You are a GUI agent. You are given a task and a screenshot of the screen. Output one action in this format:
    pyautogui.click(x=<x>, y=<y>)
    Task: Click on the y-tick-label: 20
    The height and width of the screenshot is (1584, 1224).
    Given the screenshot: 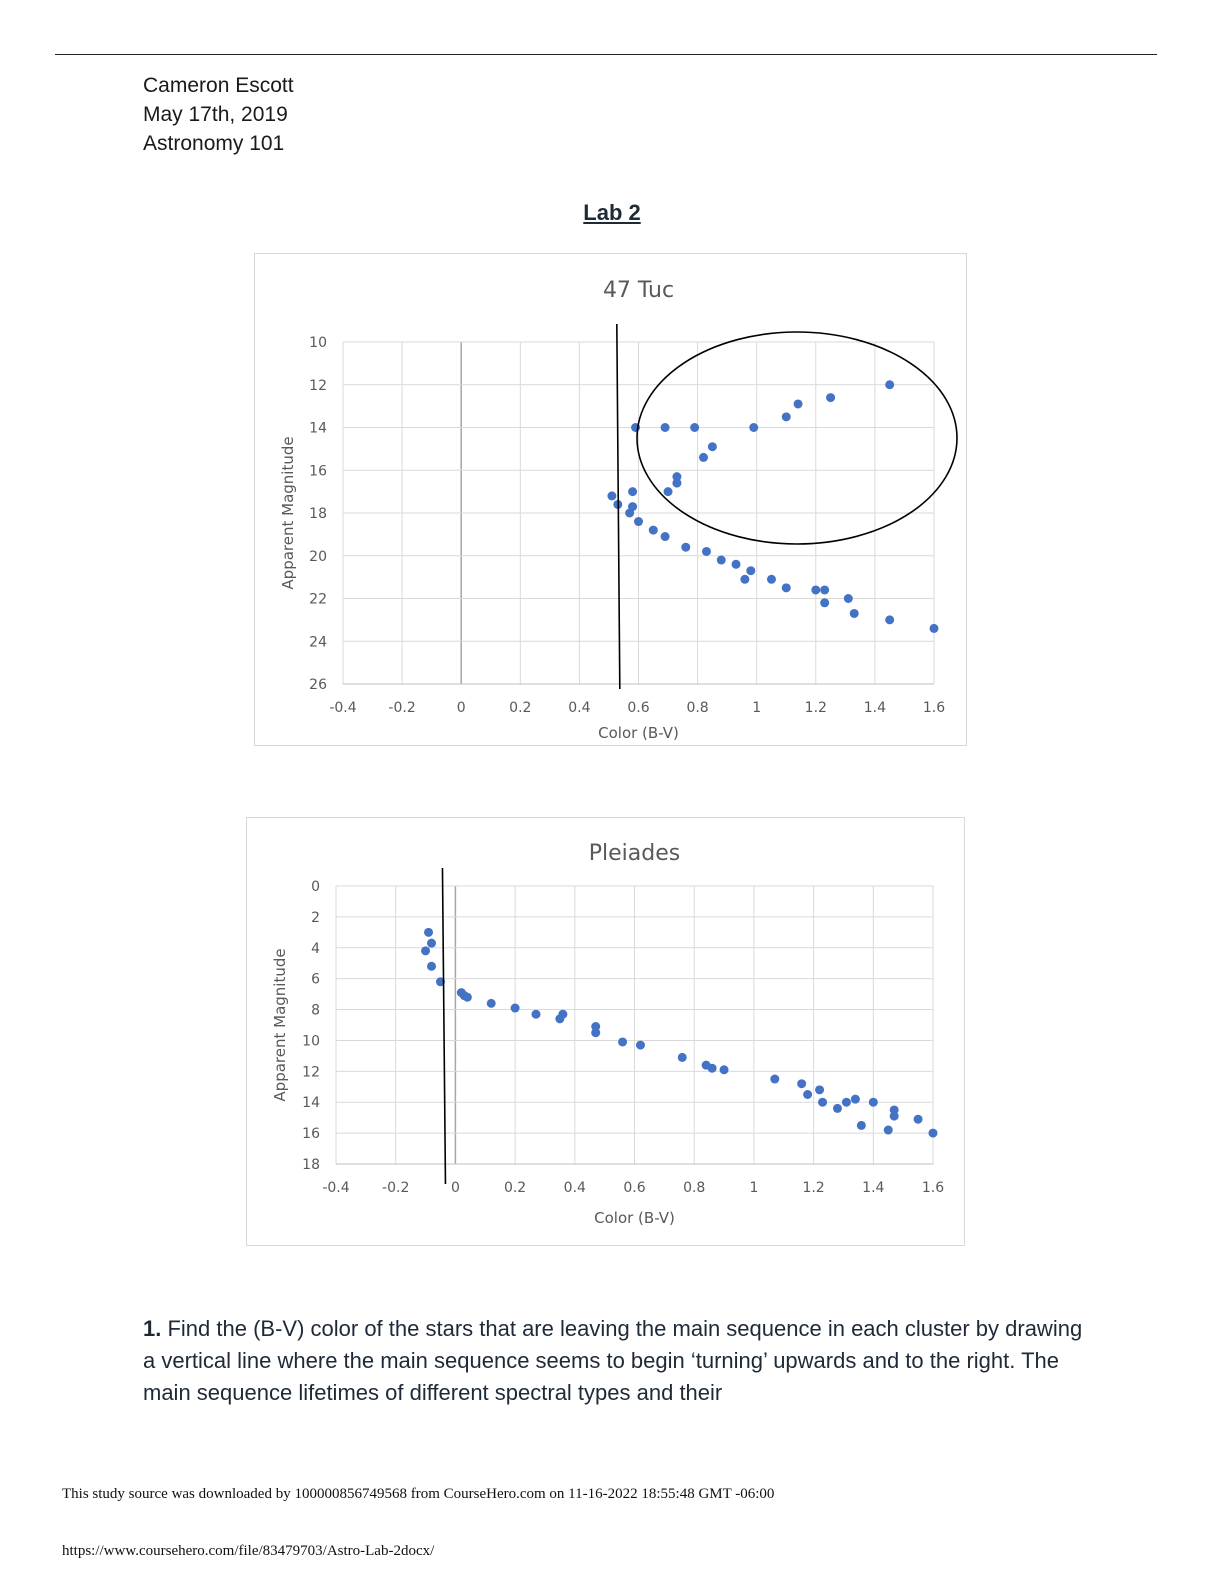 What is the action you would take?
    pyautogui.click(x=318, y=557)
    